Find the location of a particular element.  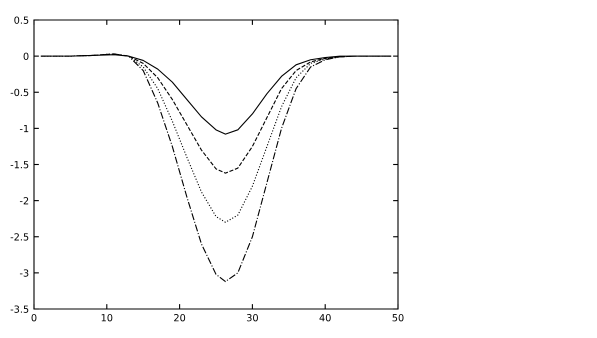

y-tick-label: -3.5 is located at coordinates (19, 309).